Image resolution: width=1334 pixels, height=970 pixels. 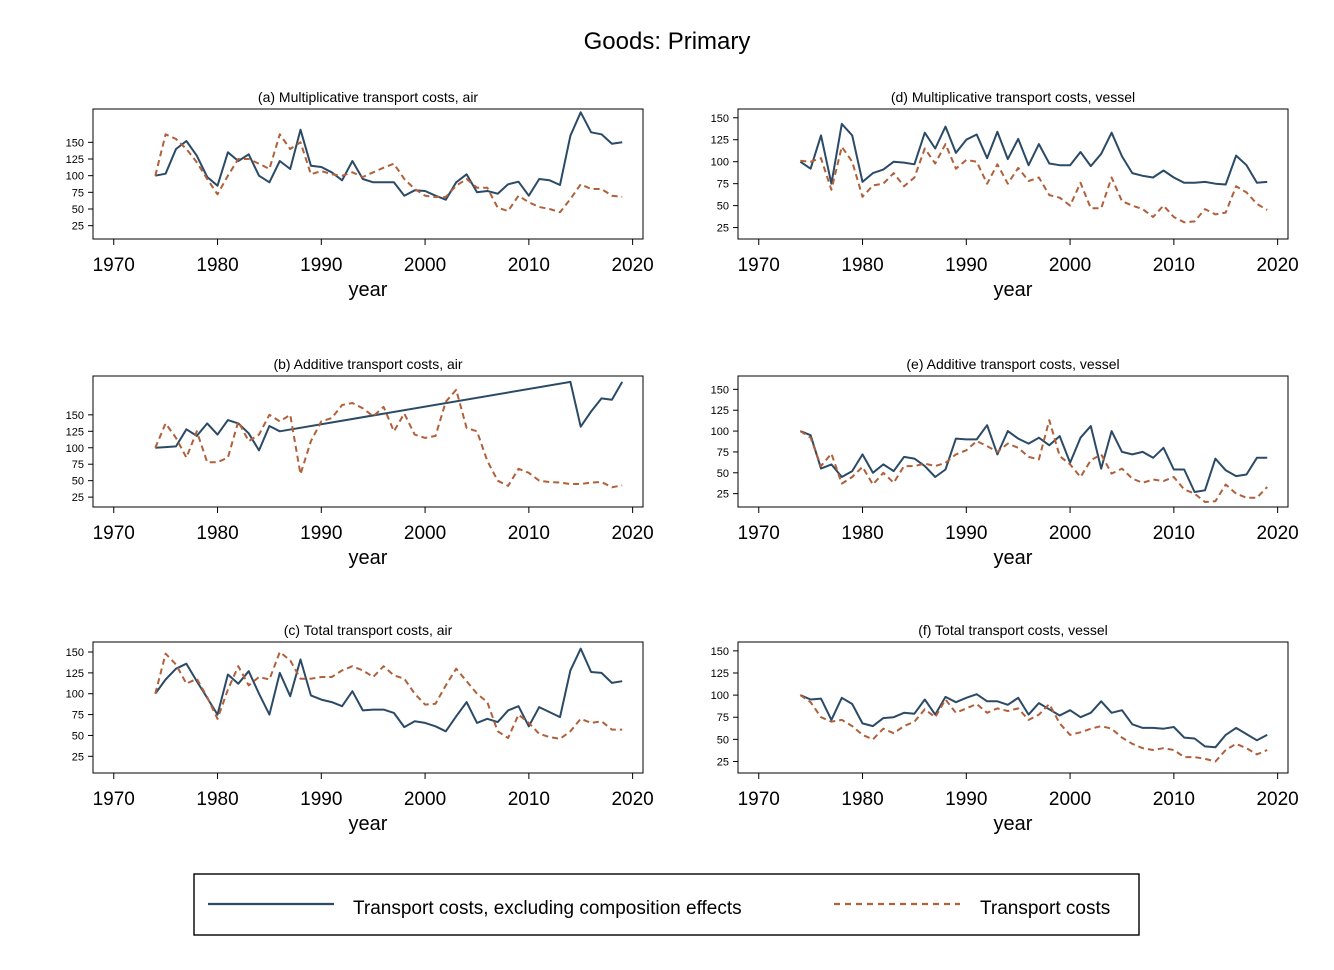 What do you see at coordinates (367, 364) in the screenshot?
I see `panel-title: (b) Additive transport costs, air` at bounding box center [367, 364].